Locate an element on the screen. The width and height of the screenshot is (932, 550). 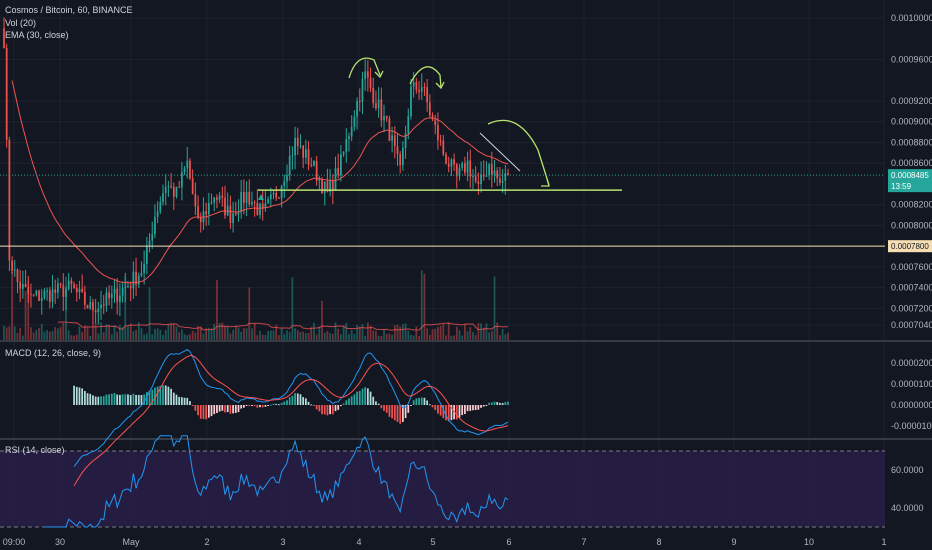
x-tick-8: 7 is located at coordinates (583, 542).